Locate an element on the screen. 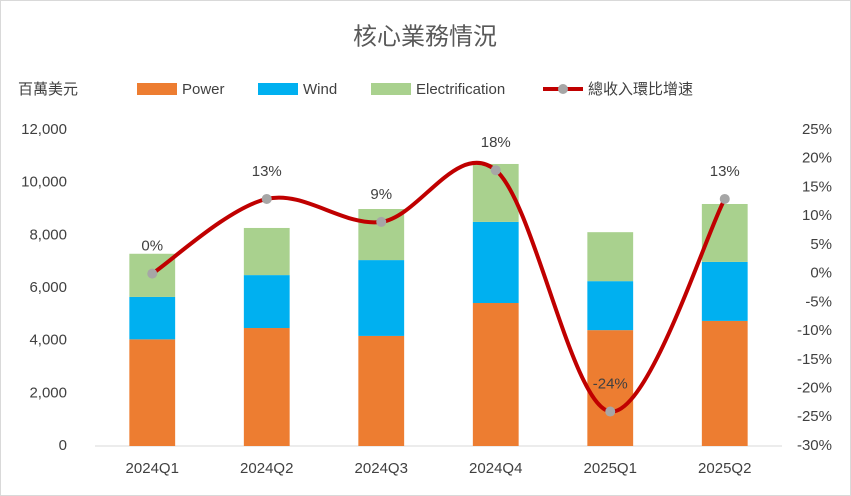 The height and width of the screenshot is (496, 851). y2-tick-label: -10% is located at coordinates (814, 330).